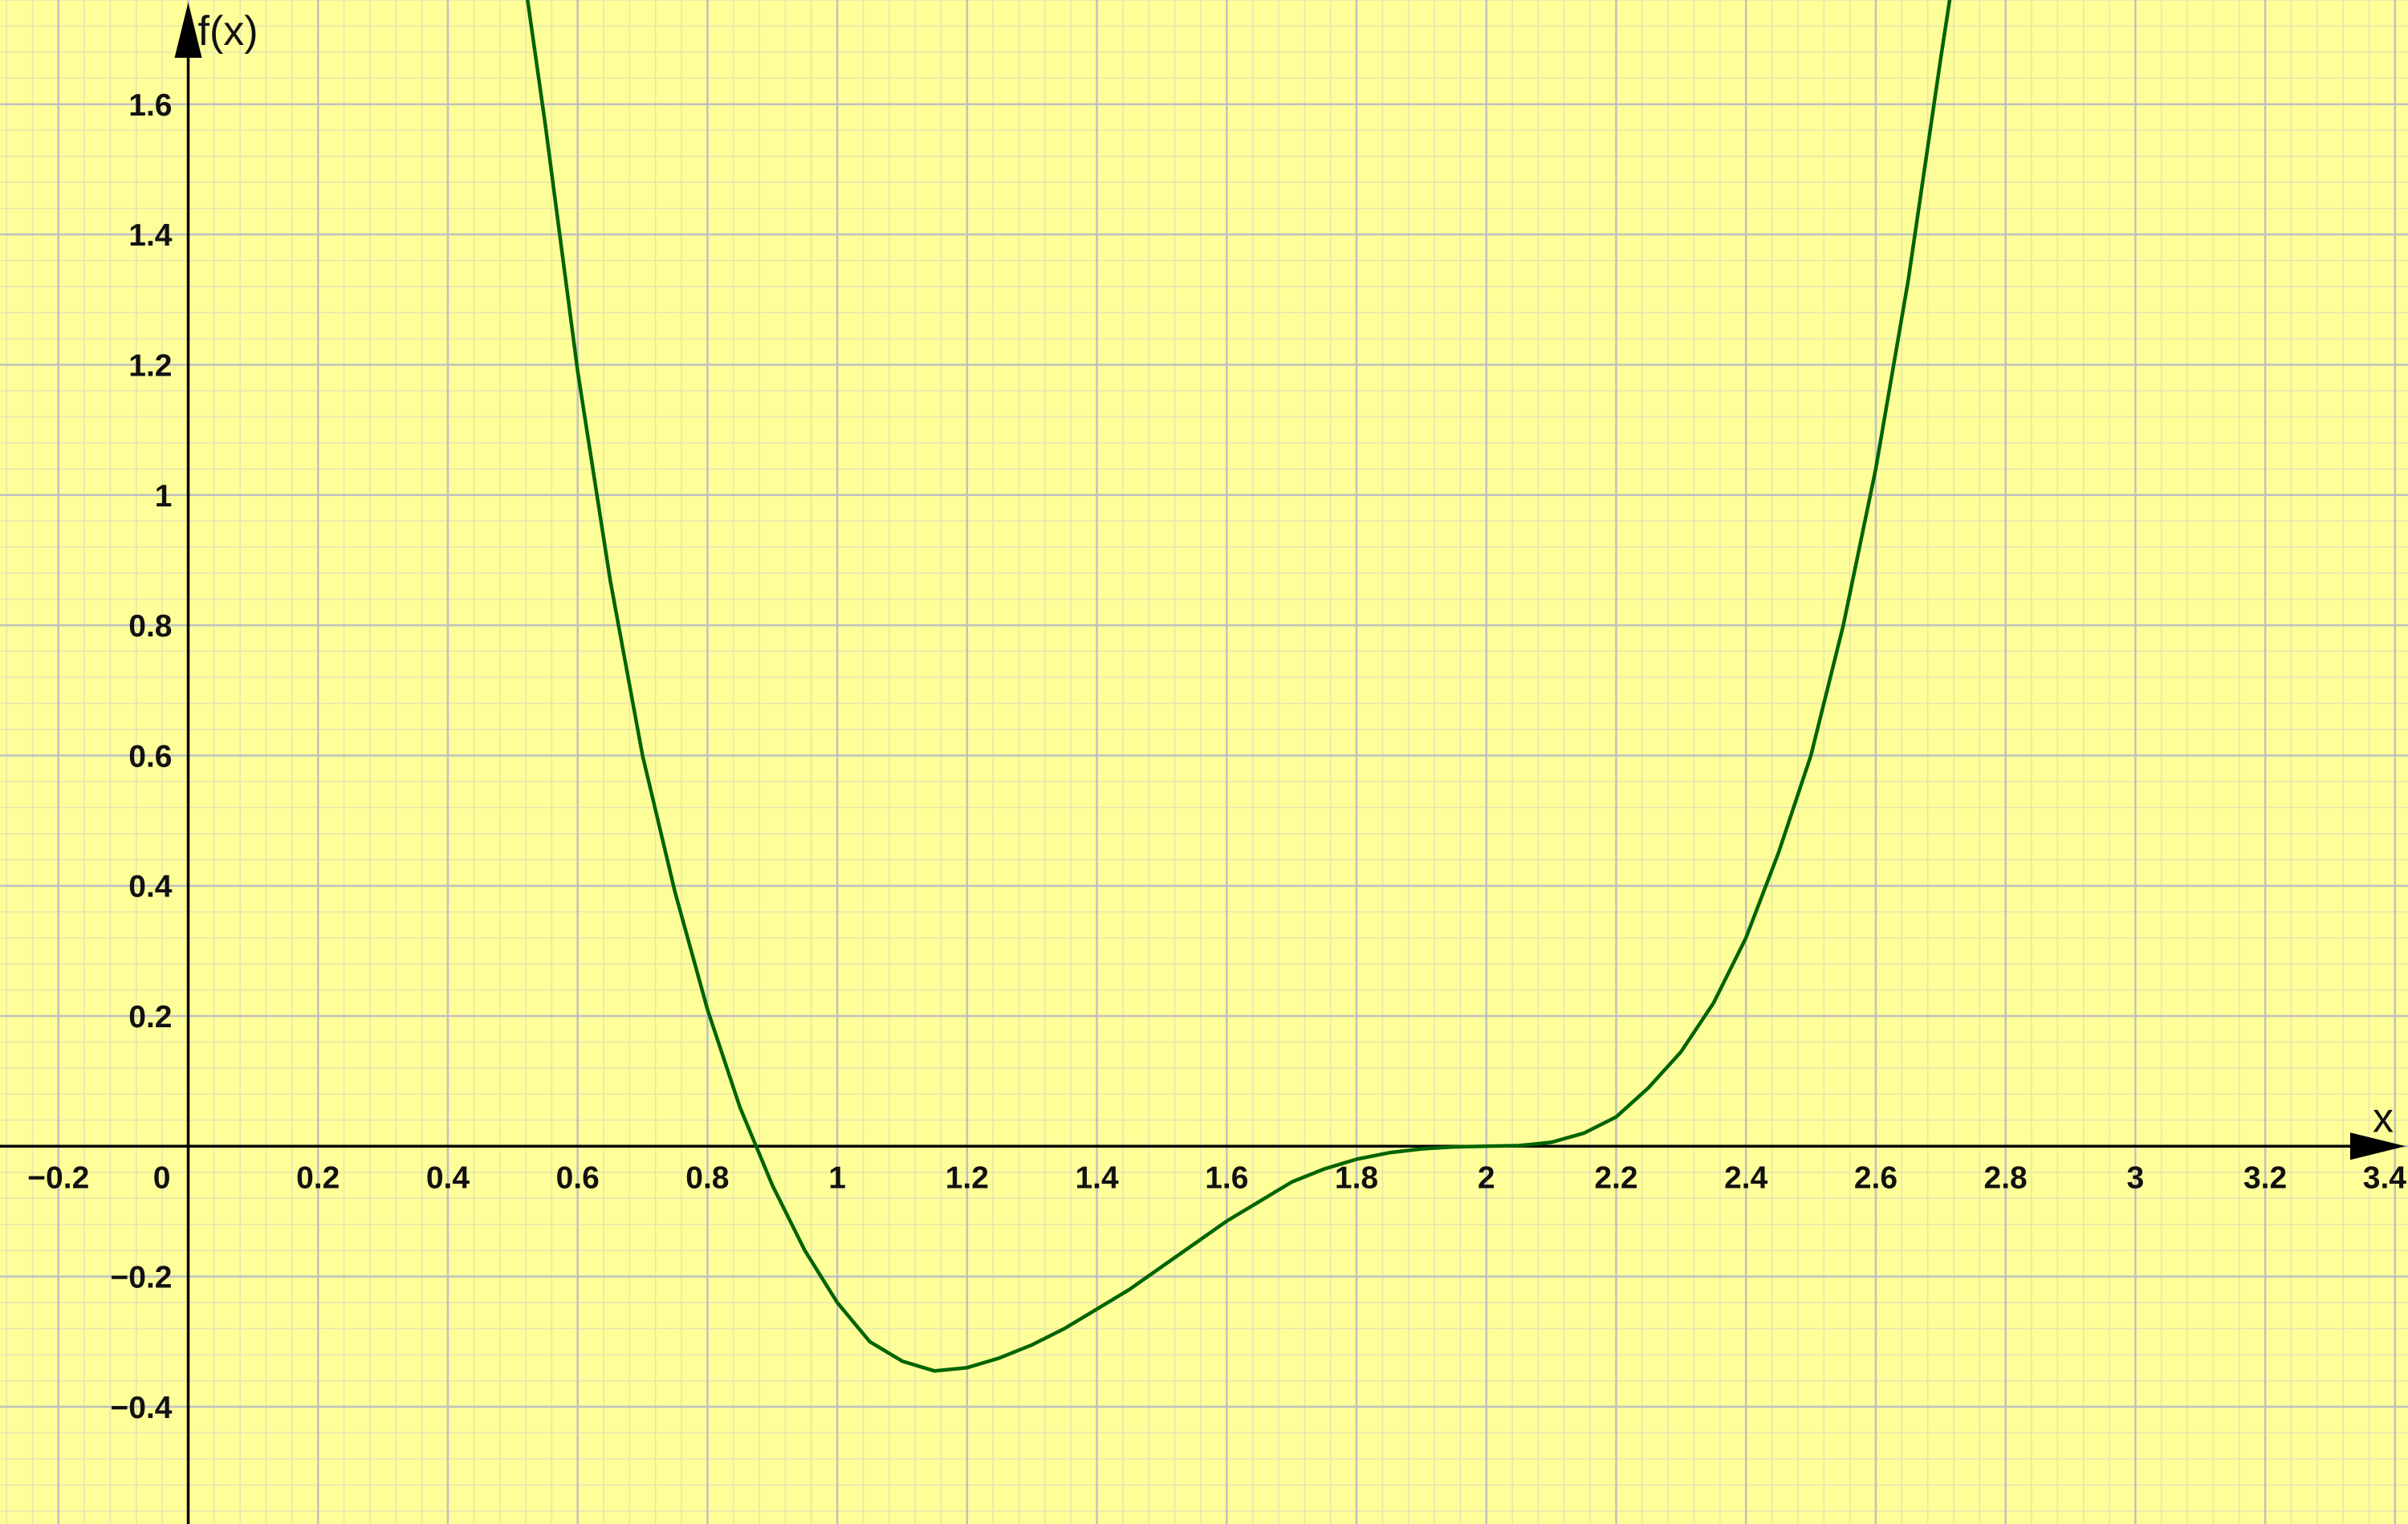  I want to click on y-tick-label: 1.2, so click(150, 365).